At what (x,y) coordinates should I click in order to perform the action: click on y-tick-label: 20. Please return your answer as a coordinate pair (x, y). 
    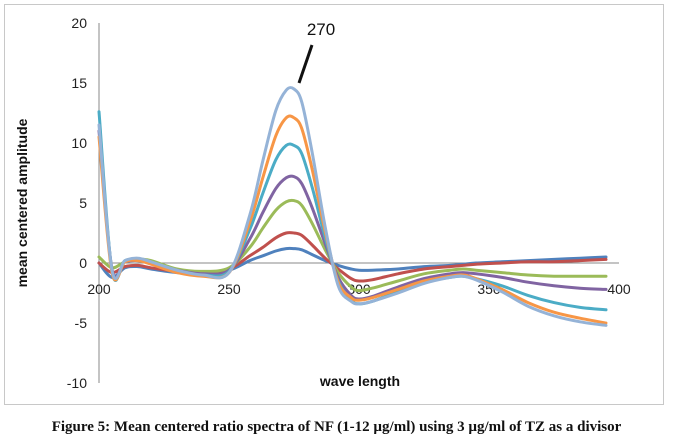
    Looking at the image, I should click on (79, 23).